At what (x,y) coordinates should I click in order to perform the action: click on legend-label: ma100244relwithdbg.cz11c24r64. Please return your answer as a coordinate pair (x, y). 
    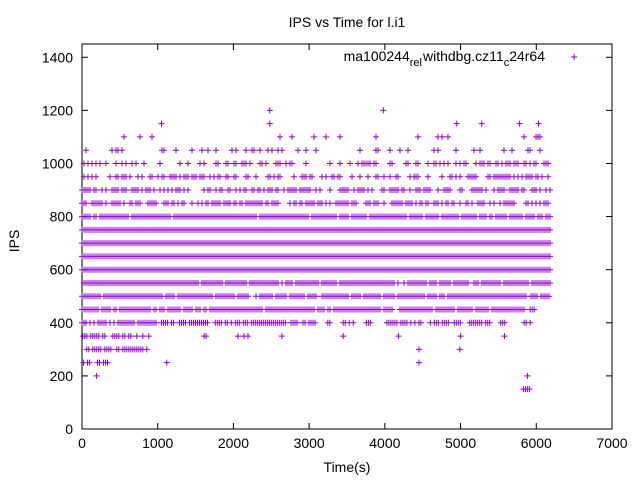
    Looking at the image, I should click on (445, 58).